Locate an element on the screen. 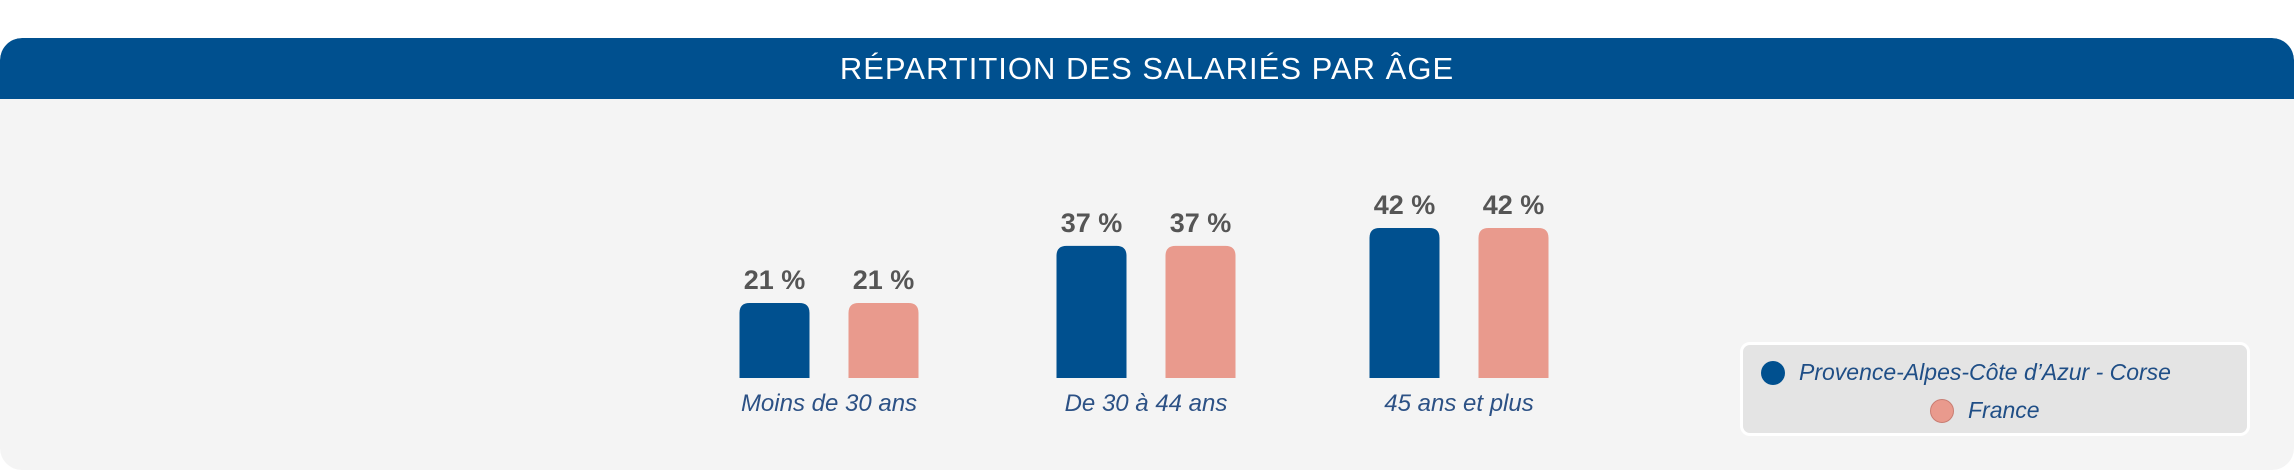 This screenshot has width=2294, height=474. category-label-1: De 30 à 44 ans is located at coordinates (1146, 403).